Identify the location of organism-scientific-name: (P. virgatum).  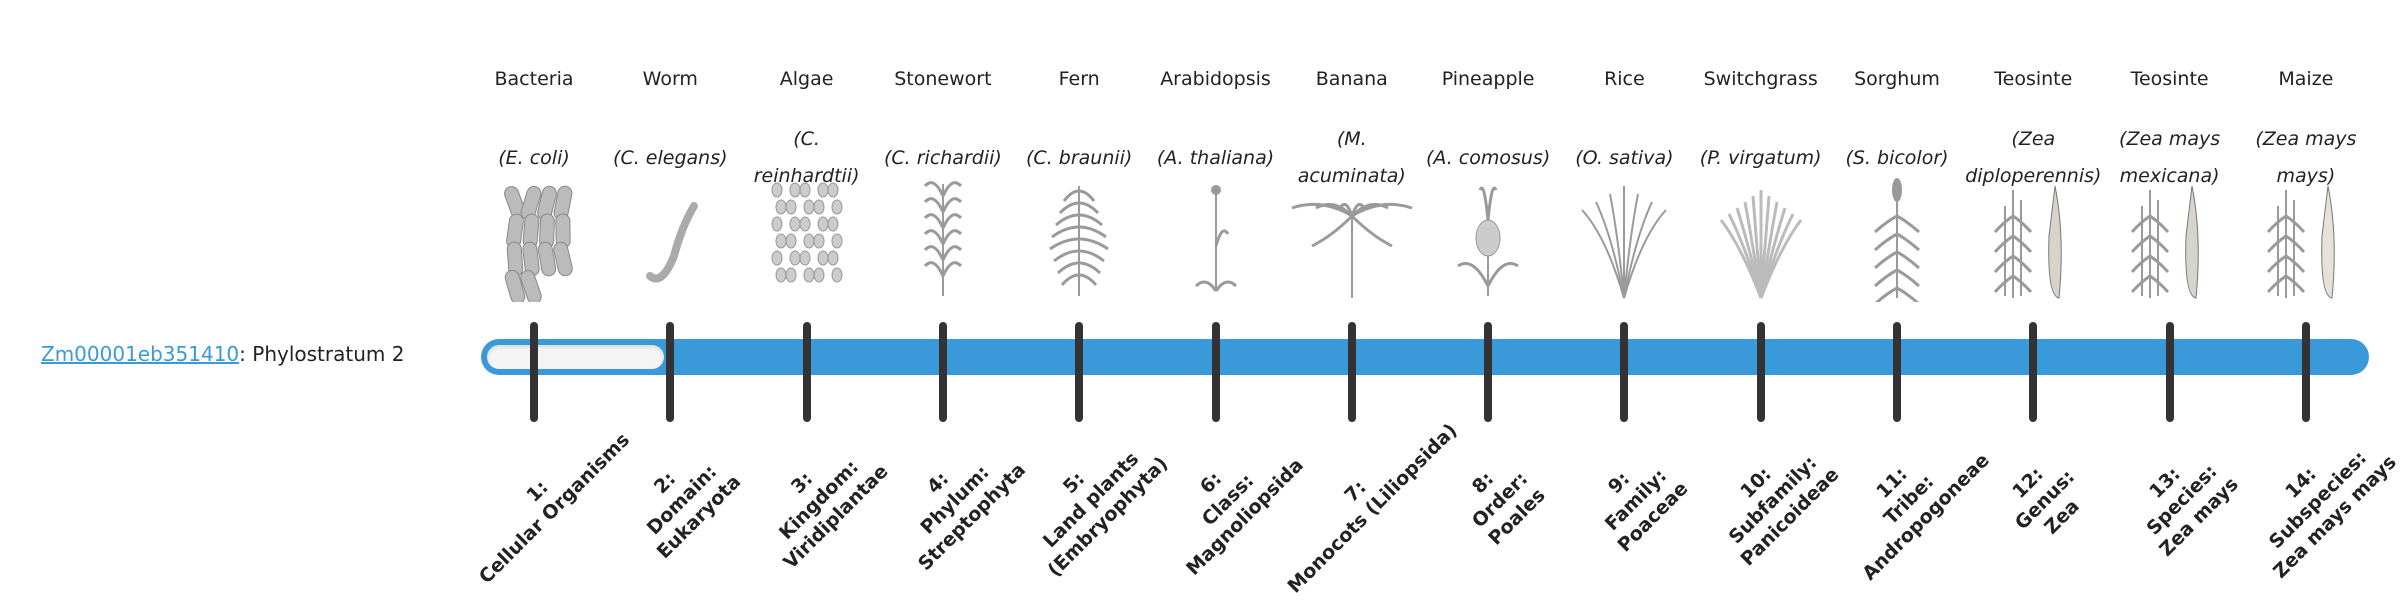
(1761, 158).